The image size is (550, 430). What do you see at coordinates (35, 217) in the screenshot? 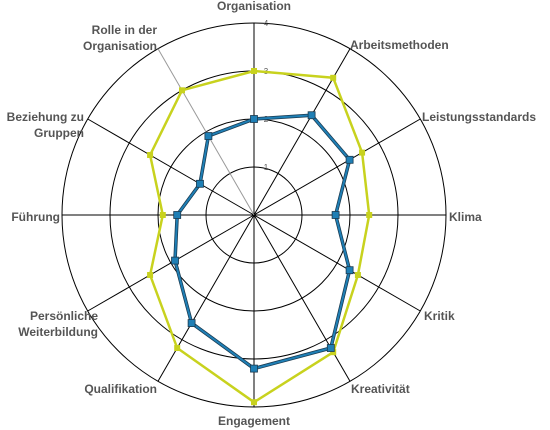
I see `axis-label: Führung` at bounding box center [35, 217].